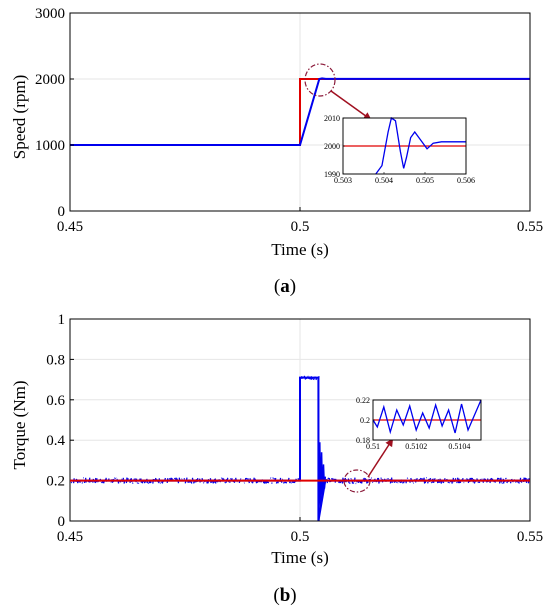 This screenshot has height=612, width=550. Describe the element at coordinates (299, 557) in the screenshot. I see `torque-x-axis-label: Time (s)` at that location.